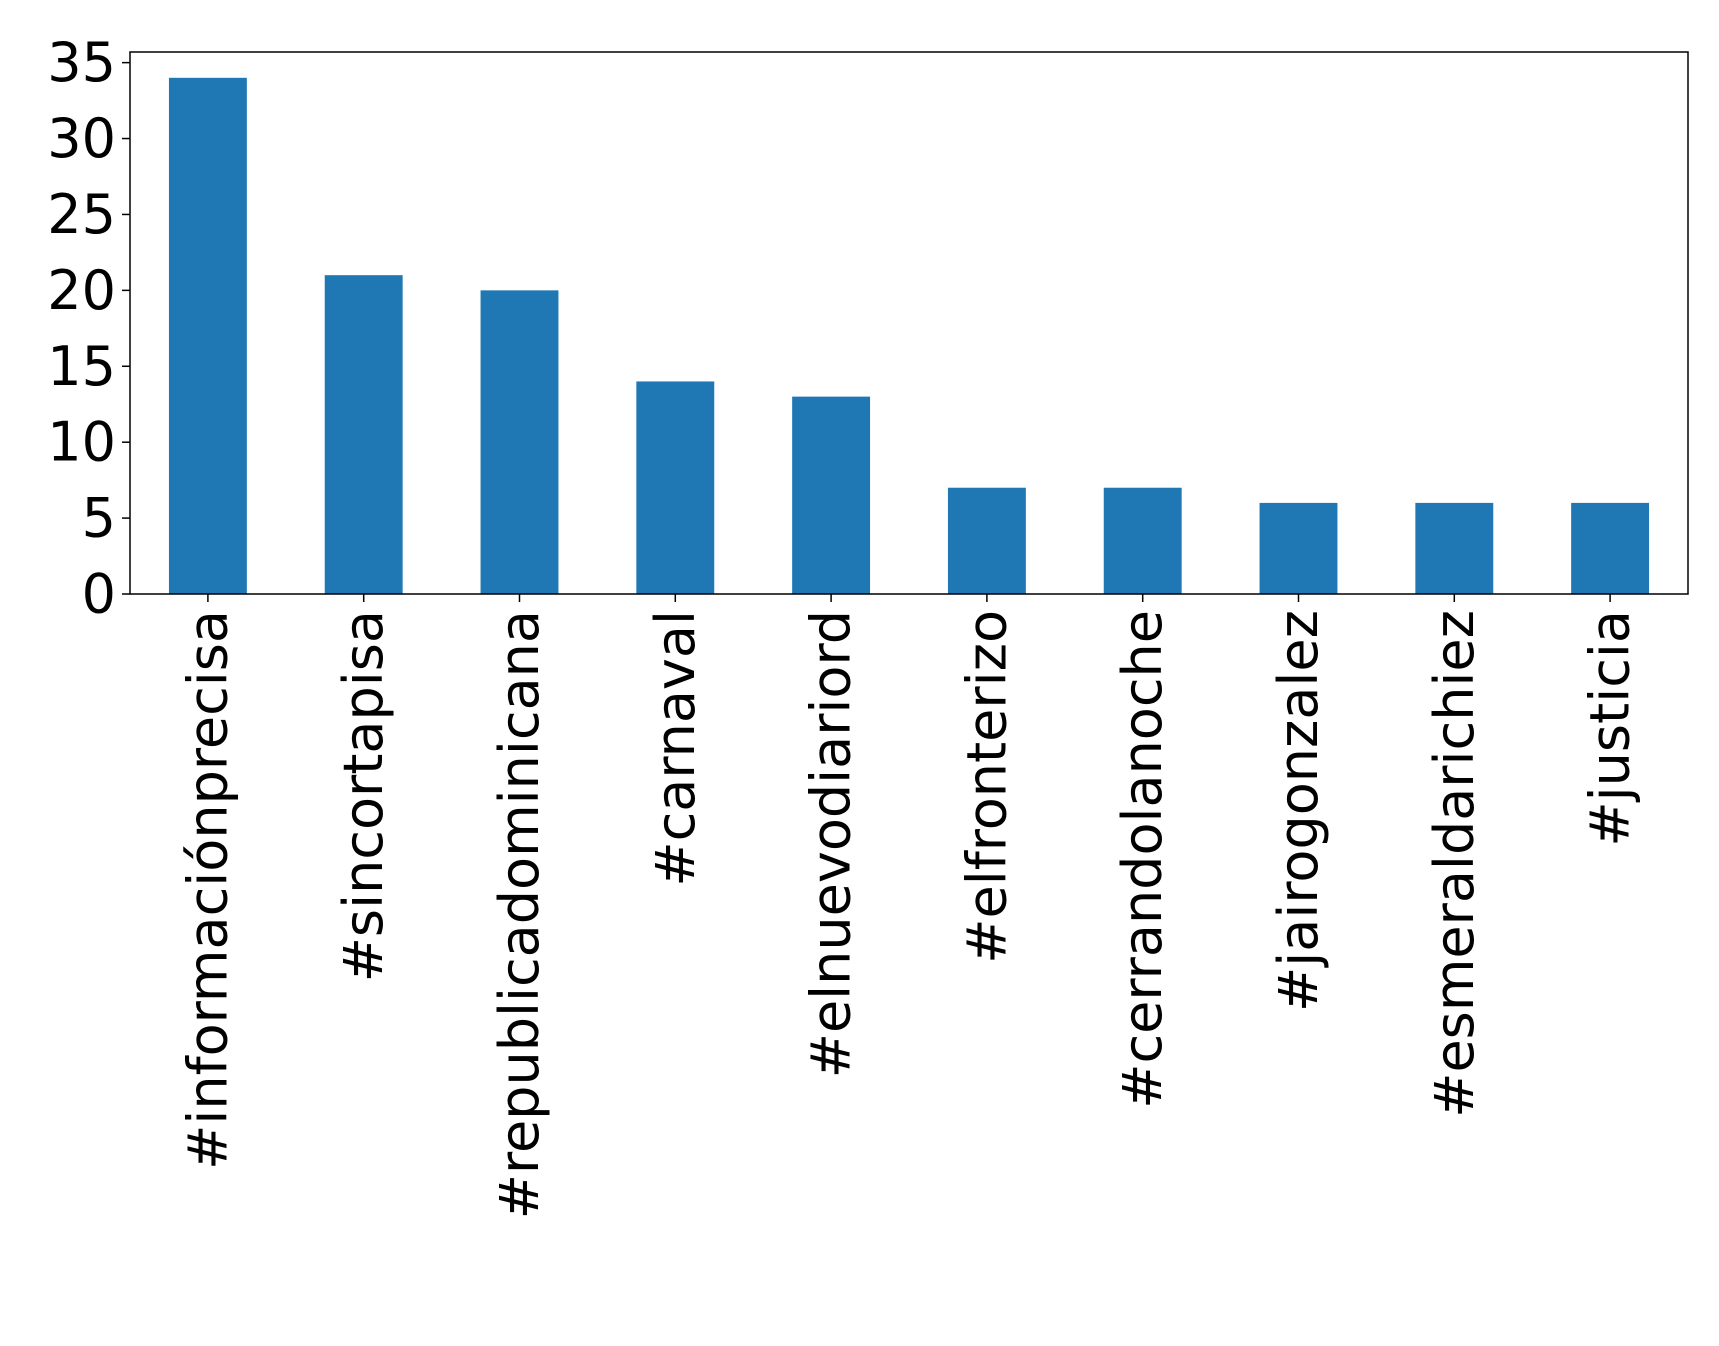  Describe the element at coordinates (81, 290) in the screenshot. I see `y-tick-label-4: 20` at that location.